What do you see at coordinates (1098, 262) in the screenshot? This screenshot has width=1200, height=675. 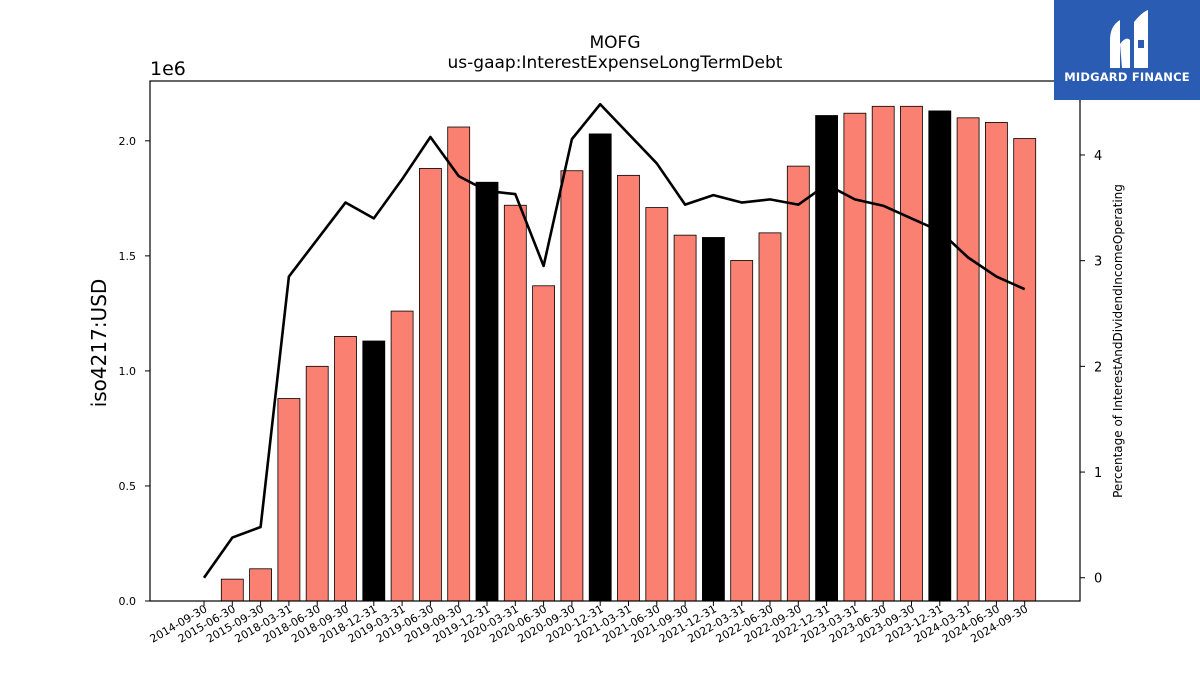 I see `y2-tick-label: 3` at bounding box center [1098, 262].